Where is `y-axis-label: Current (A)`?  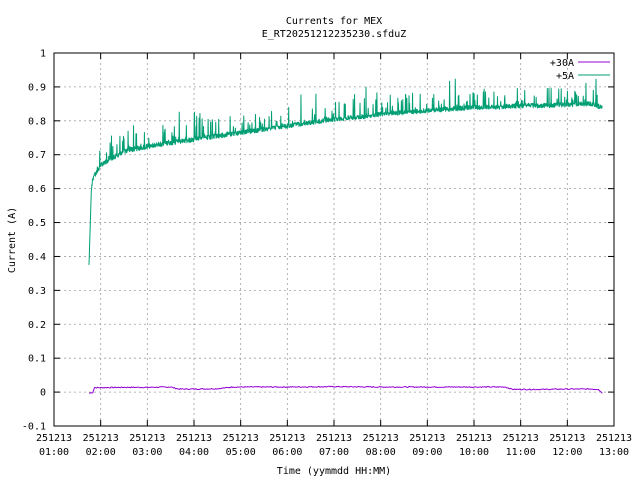 y-axis-label: Current (A) is located at coordinates (12, 240).